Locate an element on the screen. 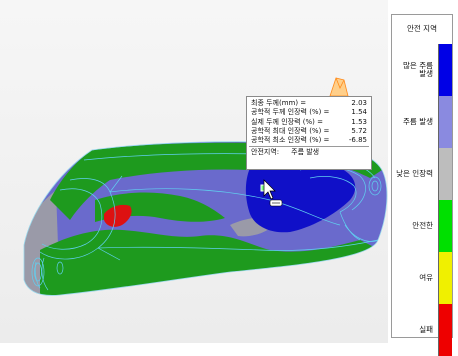  safe-region-upper is located at coordinates (155, 181).